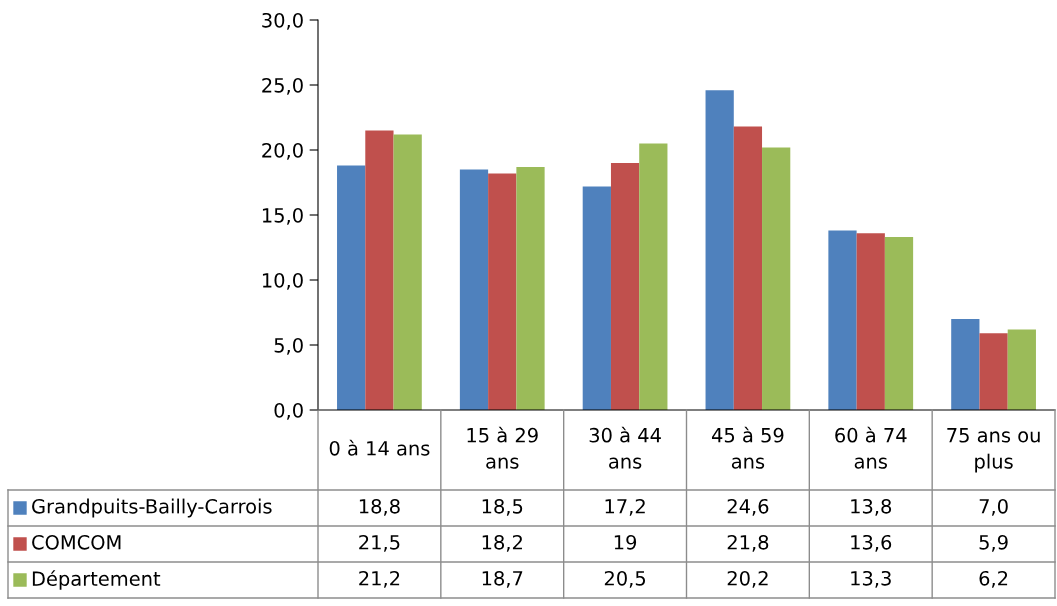 This screenshot has height=606, width=1057. I want to click on data-label: 5,9, so click(993, 543).